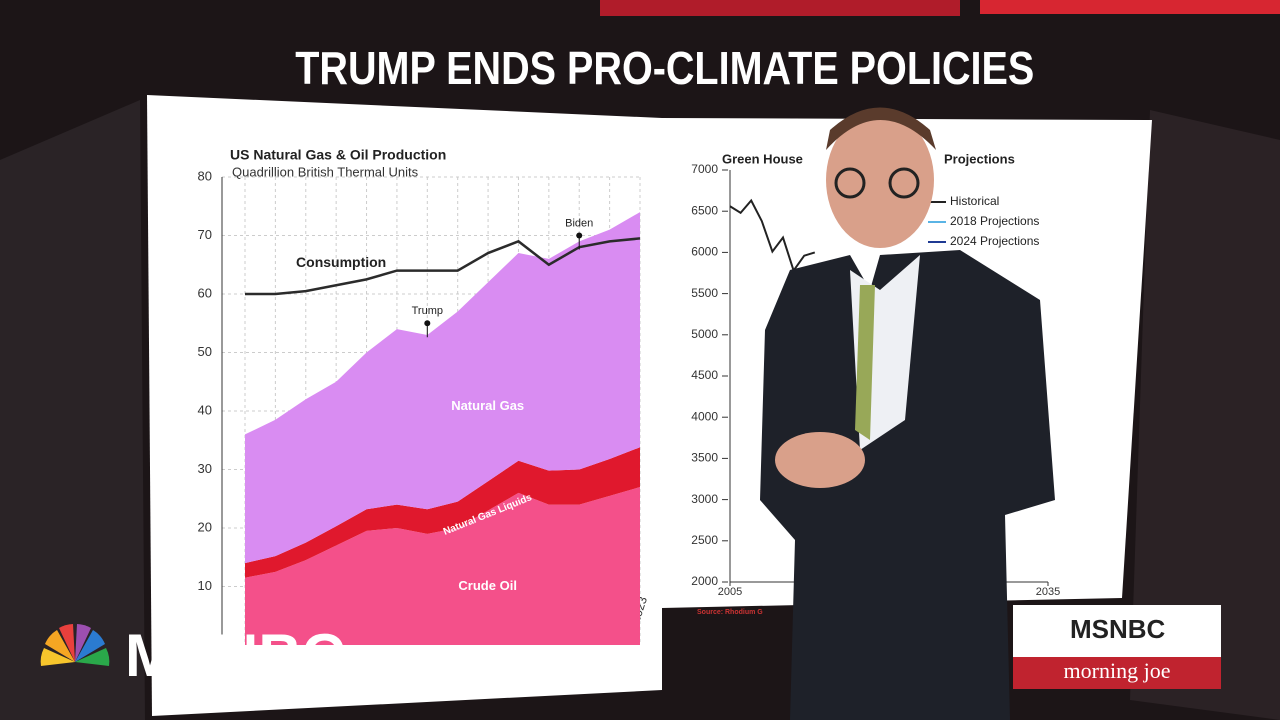  Describe the element at coordinates (205, 234) in the screenshot. I see `y-tick-label: 70` at that location.